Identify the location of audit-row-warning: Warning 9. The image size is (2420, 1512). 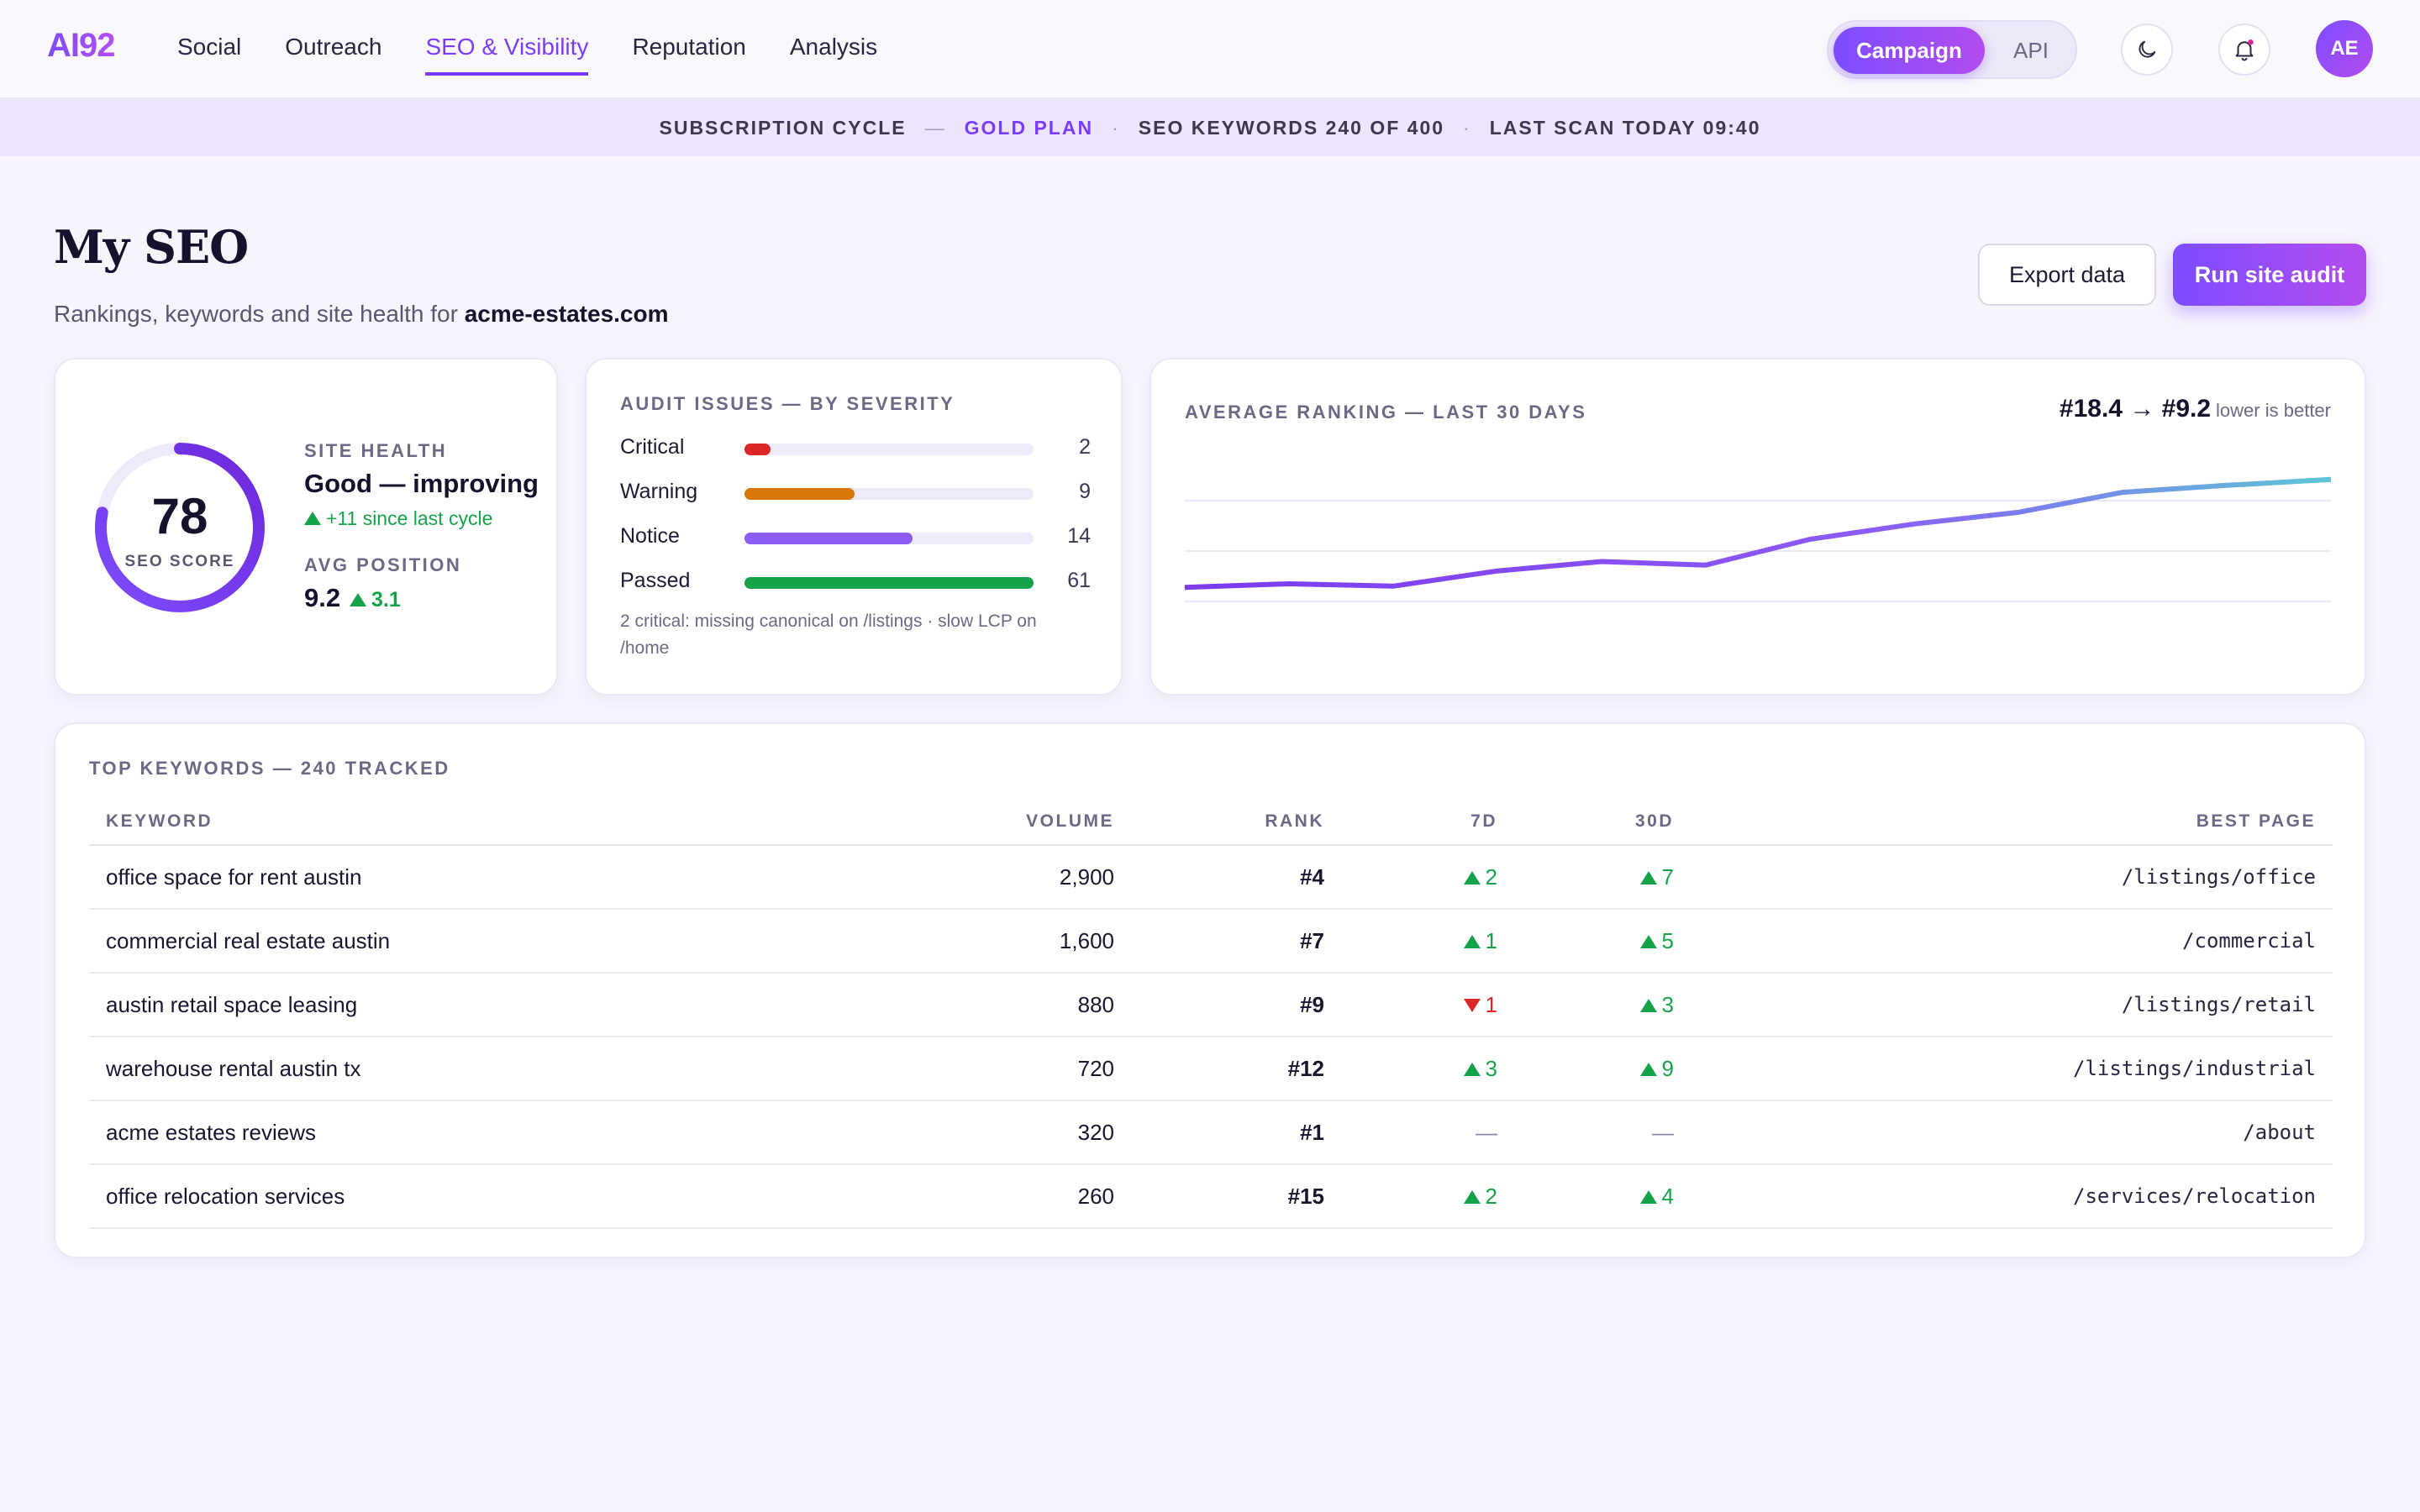
(855, 491).